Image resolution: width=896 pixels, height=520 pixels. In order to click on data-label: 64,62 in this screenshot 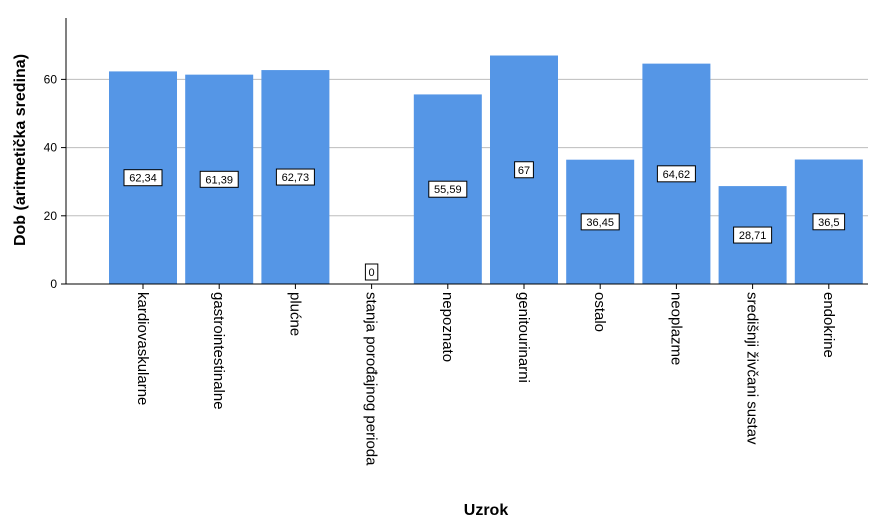, I will do `click(676, 174)`.